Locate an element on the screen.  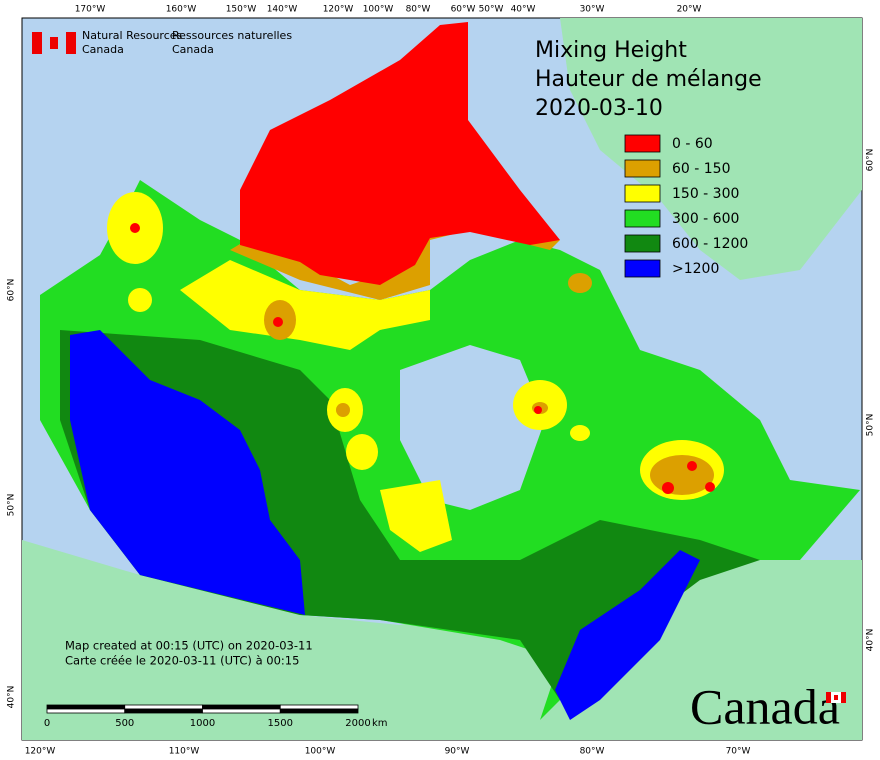
legend-label: >1200 is located at coordinates (695, 269).